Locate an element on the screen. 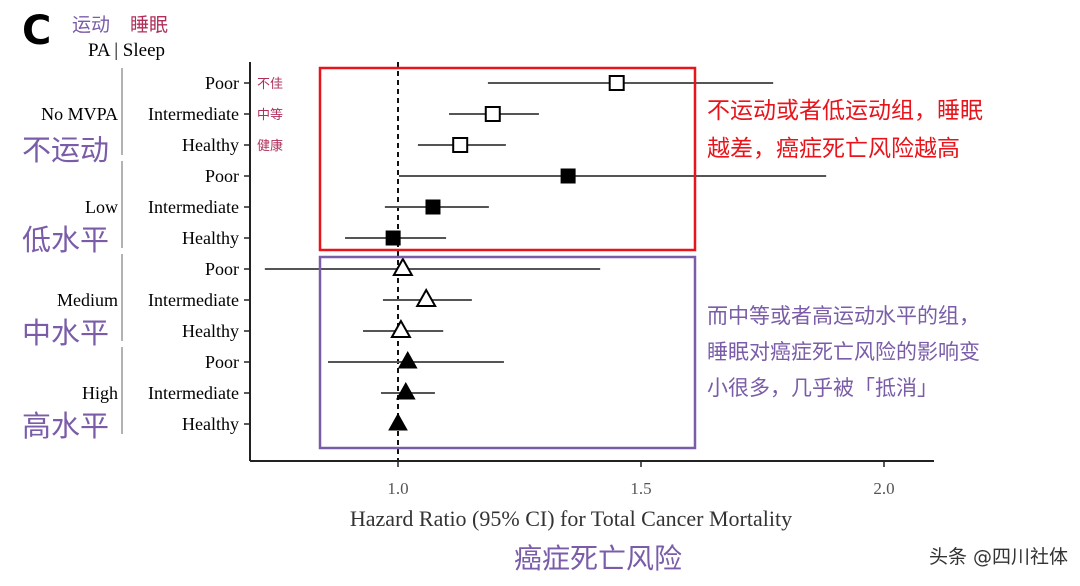 The width and height of the screenshot is (1080, 586). red-annotation-line-1: 不运动或者低运动组，睡眠 is located at coordinates (845, 111).